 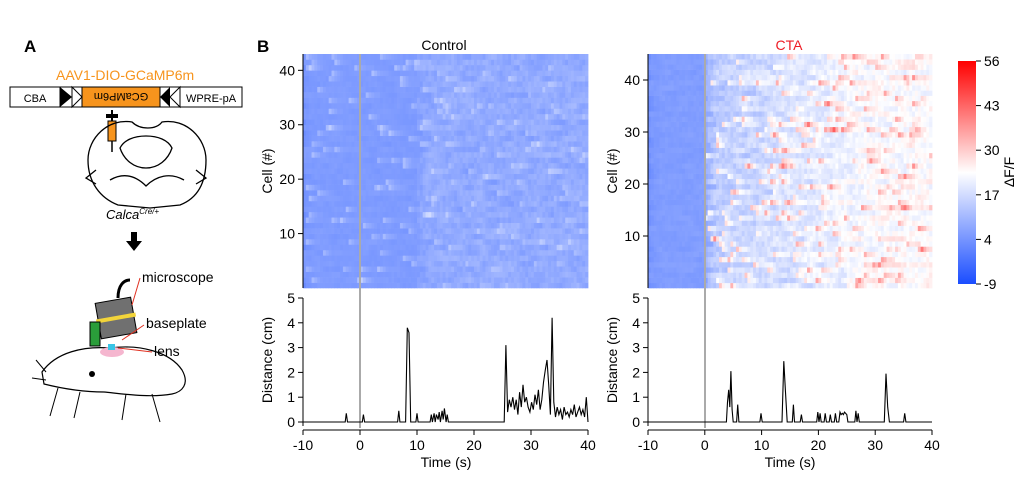 I want to click on heatmap-control-ylabel: Cell (#), so click(x=267, y=170).